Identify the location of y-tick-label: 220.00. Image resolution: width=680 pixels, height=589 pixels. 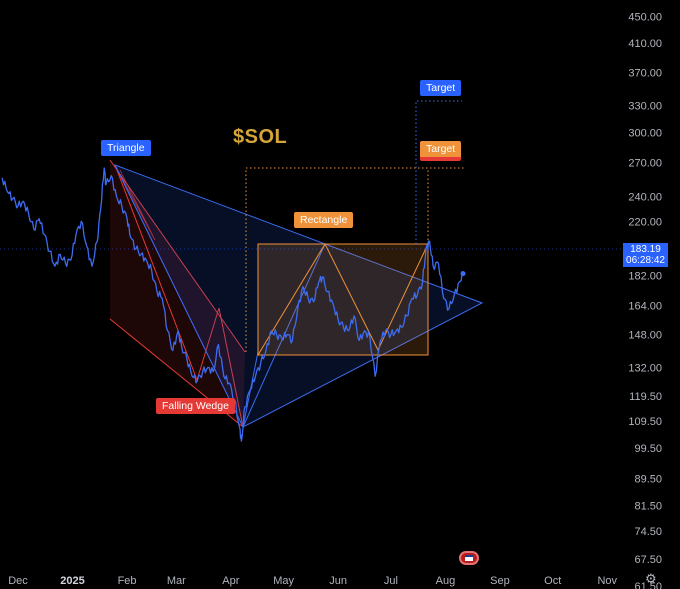
(645, 222).